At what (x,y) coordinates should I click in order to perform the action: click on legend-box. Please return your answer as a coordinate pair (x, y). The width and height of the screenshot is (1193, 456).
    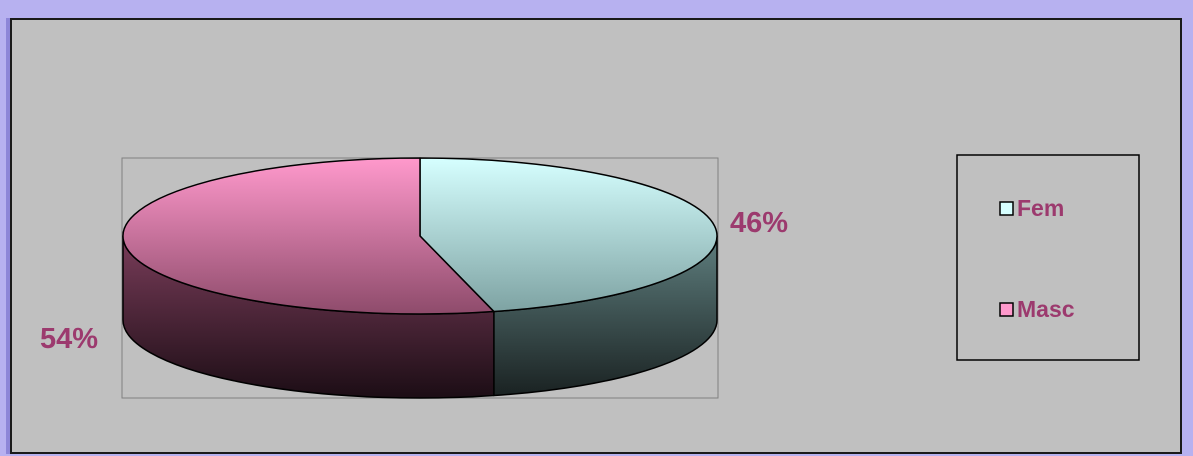
    Looking at the image, I should click on (1048, 257).